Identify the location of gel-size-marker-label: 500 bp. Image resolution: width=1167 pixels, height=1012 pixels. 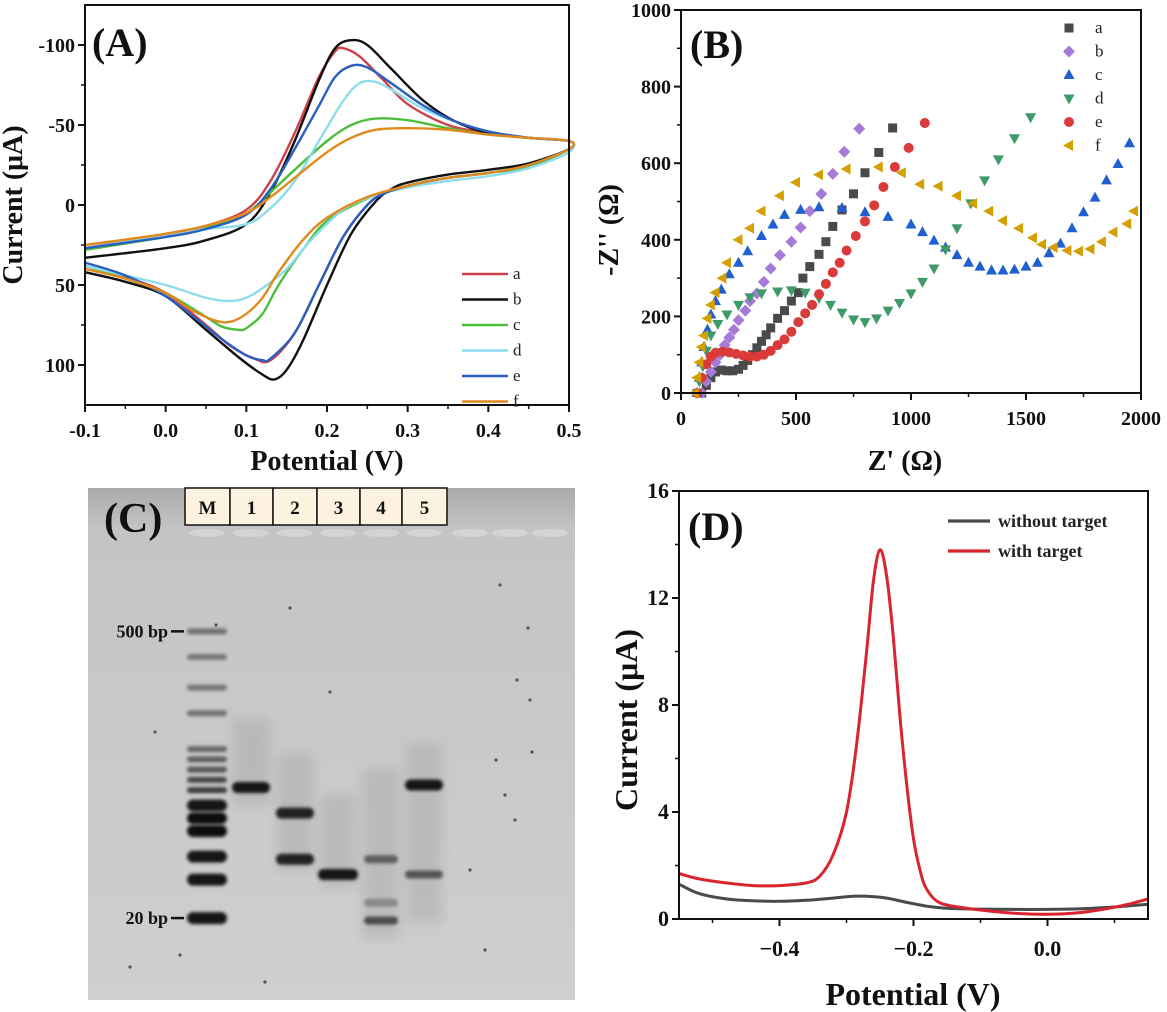
(142, 631).